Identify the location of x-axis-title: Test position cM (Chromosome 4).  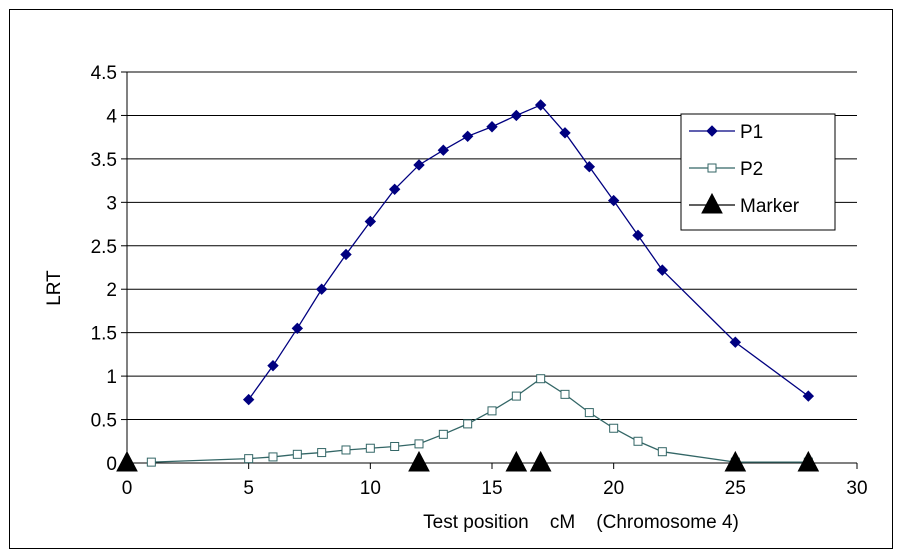
(581, 522).